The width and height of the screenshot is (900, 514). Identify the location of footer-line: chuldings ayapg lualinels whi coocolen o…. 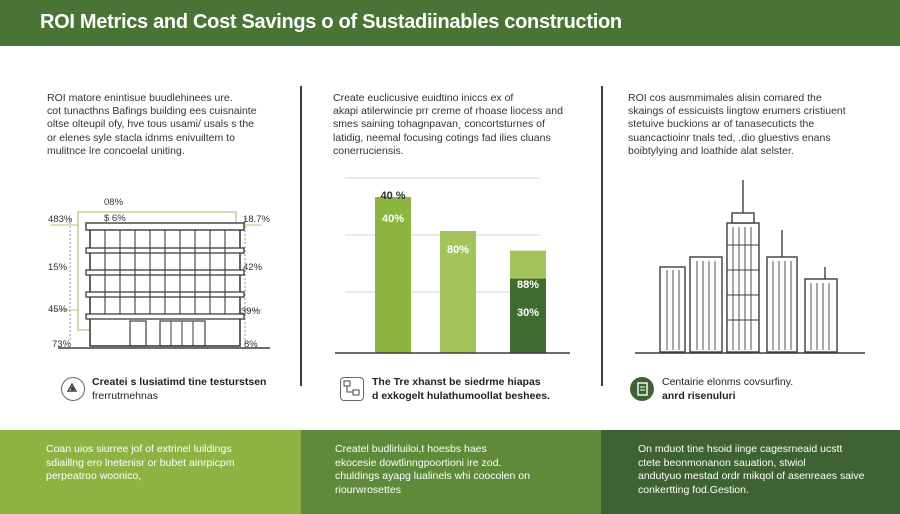
(432, 476).